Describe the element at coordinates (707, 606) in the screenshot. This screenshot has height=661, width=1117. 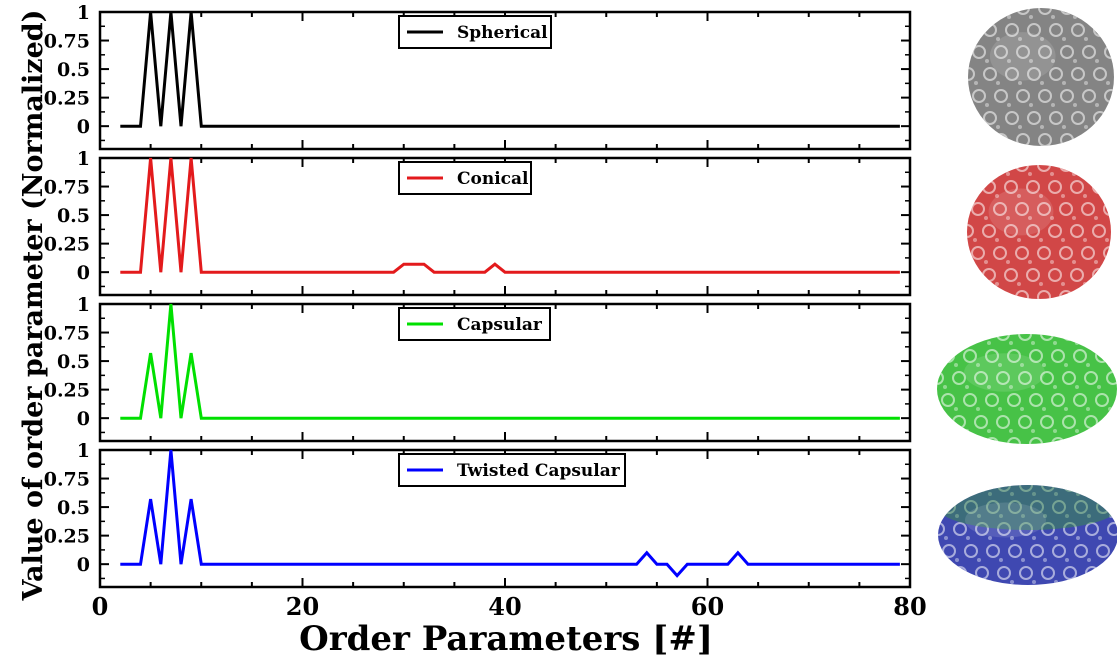
I see `x-tick-label: 60` at that location.